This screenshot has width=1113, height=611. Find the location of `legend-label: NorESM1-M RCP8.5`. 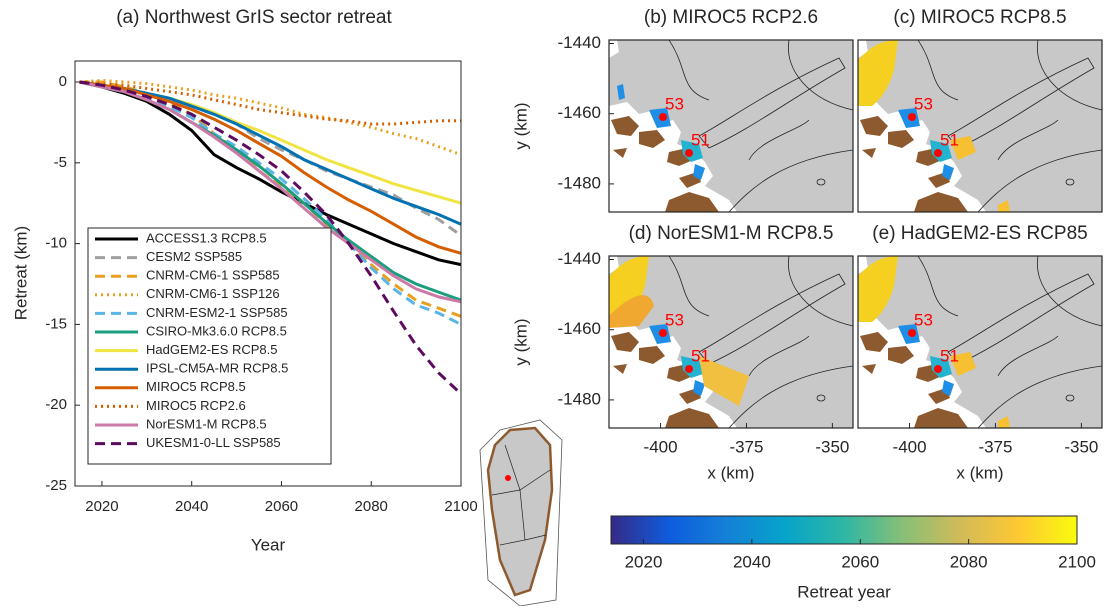

legend-label: NorESM1-M RCP8.5 is located at coordinates (206, 423).